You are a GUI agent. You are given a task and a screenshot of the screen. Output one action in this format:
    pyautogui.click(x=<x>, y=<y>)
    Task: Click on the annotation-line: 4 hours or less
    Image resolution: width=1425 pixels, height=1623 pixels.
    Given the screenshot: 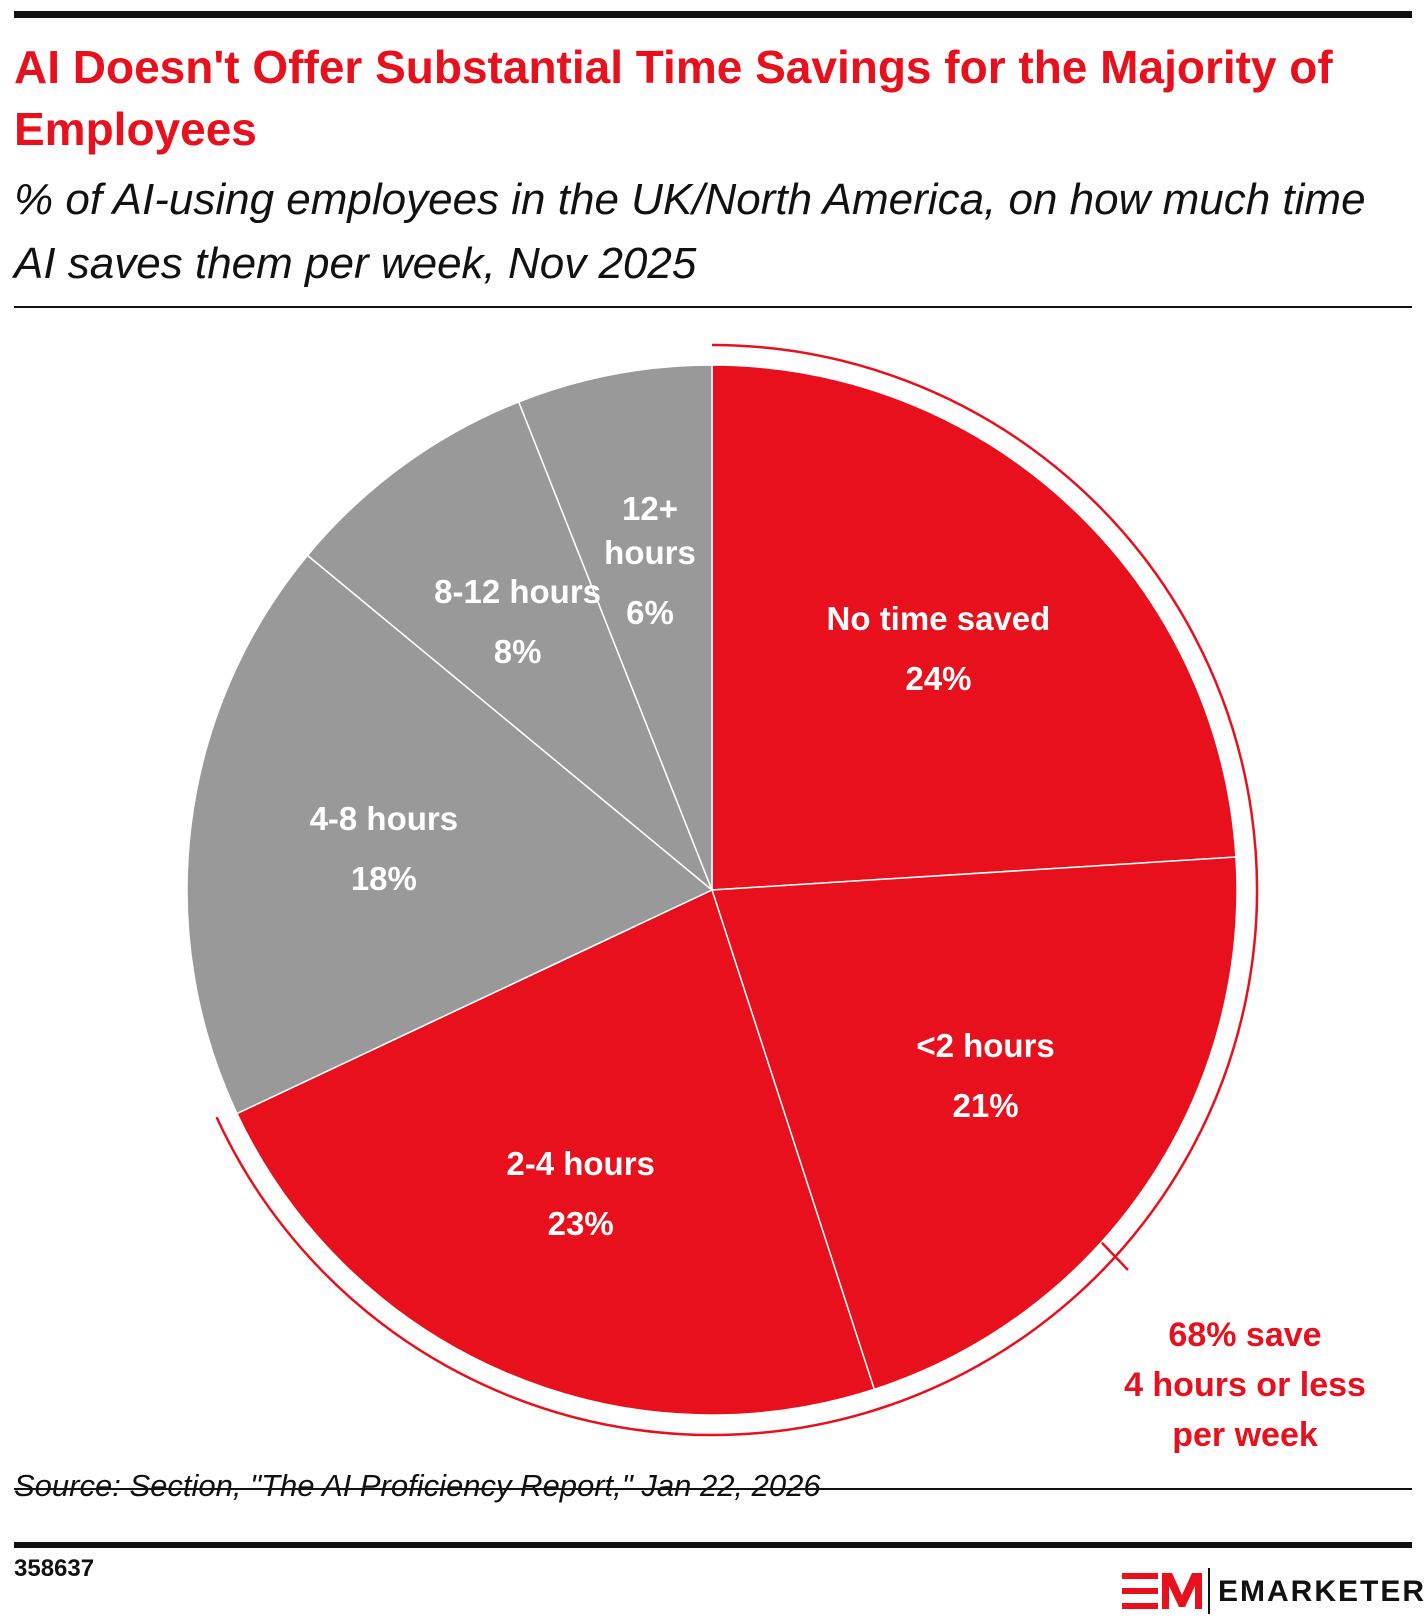 What is the action you would take?
    pyautogui.click(x=1245, y=1385)
    